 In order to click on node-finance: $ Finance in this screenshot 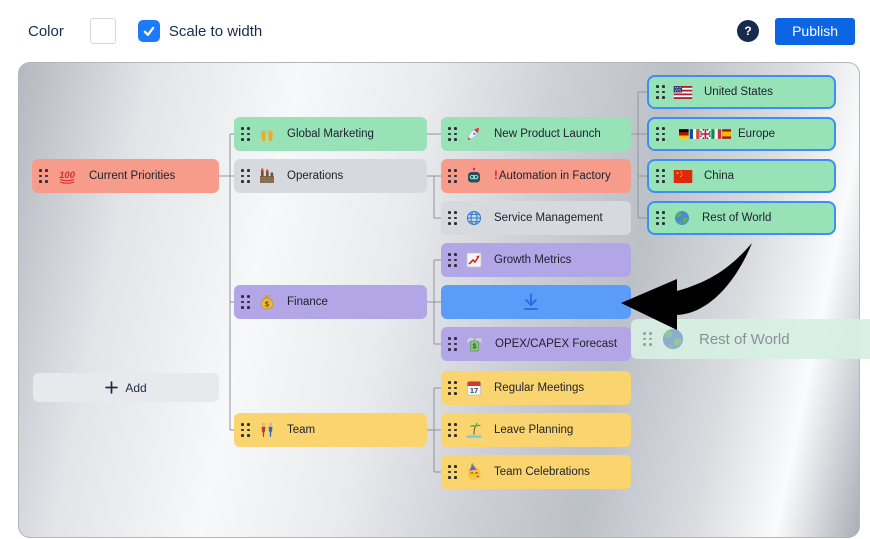, I will do `click(330, 302)`.